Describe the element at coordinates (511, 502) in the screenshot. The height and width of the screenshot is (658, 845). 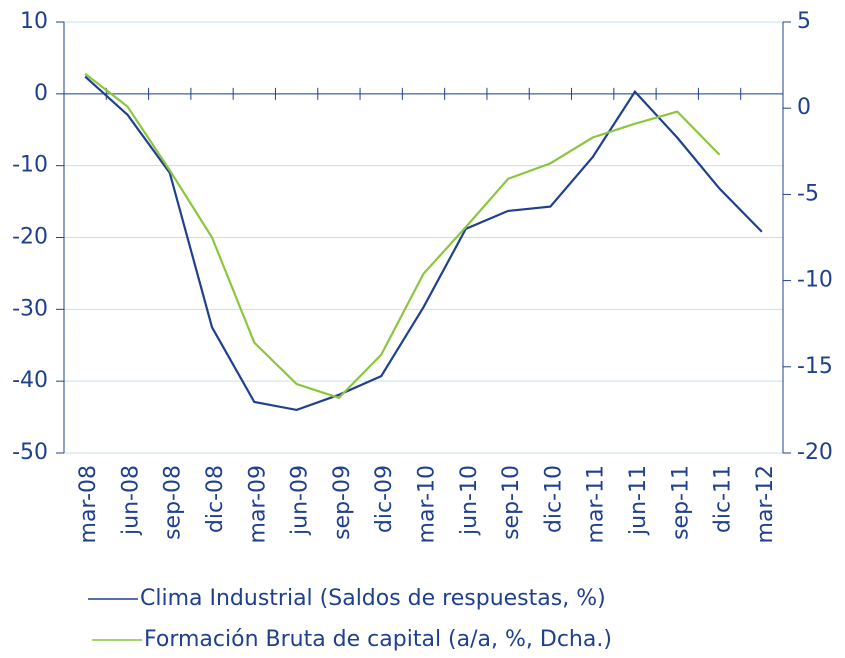
I see `x-tick-label: sep-10` at that location.